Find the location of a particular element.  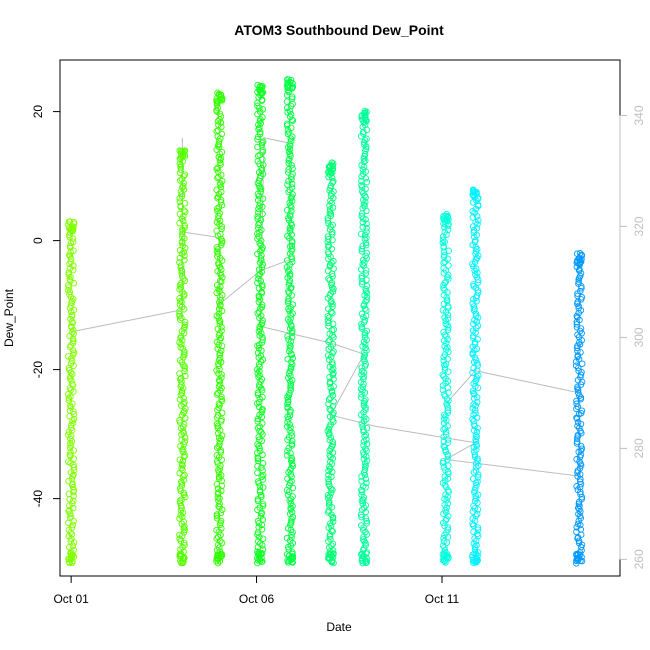

y-tick-label: 20 is located at coordinates (38, 112).